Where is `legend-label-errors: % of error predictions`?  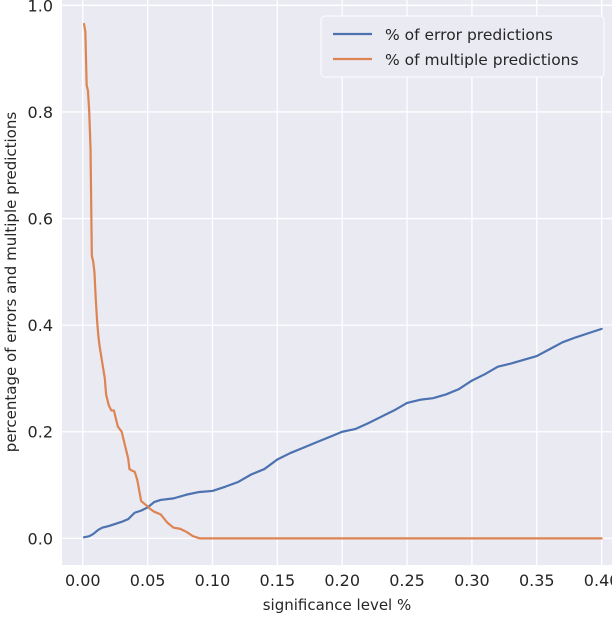
legend-label-errors: % of error predictions is located at coordinates (469, 35).